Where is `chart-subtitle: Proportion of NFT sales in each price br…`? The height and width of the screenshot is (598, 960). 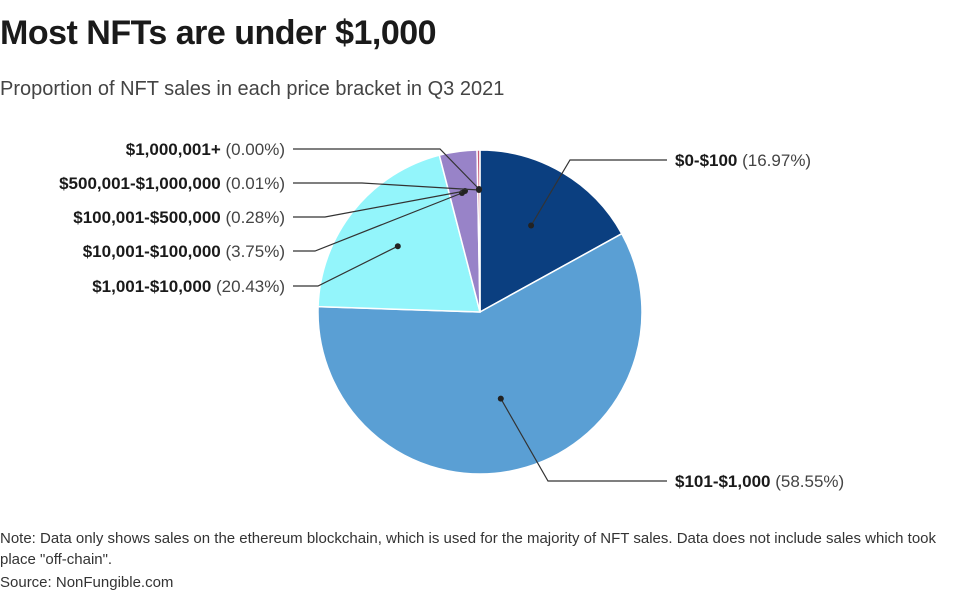 chart-subtitle: Proportion of NFT sales in each price br… is located at coordinates (252, 89).